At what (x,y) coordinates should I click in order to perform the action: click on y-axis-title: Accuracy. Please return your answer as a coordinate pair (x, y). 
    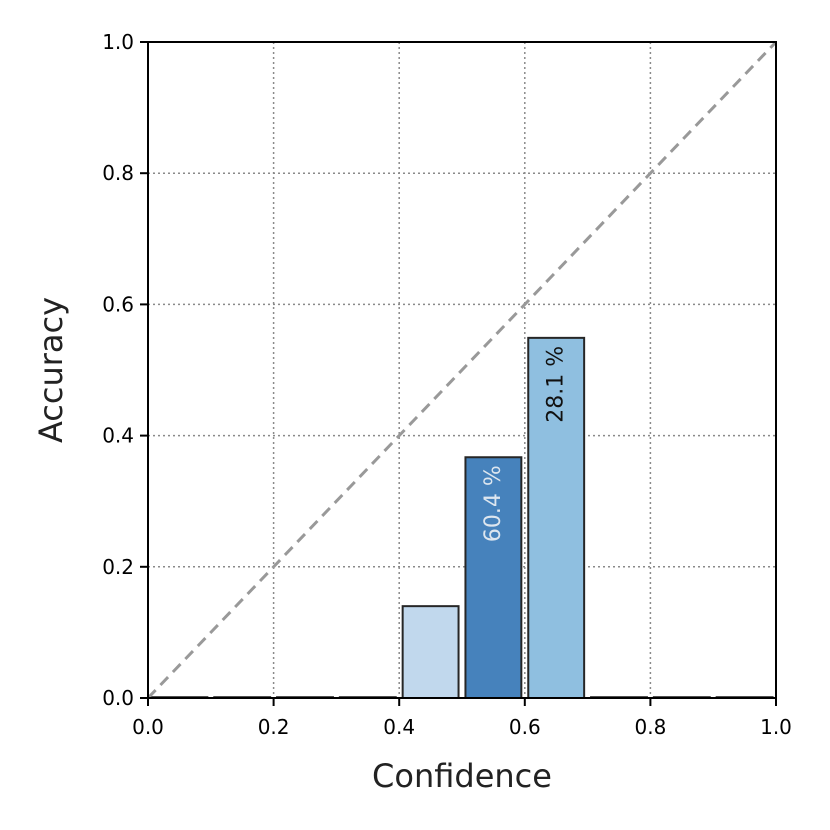
    Looking at the image, I should click on (51, 370).